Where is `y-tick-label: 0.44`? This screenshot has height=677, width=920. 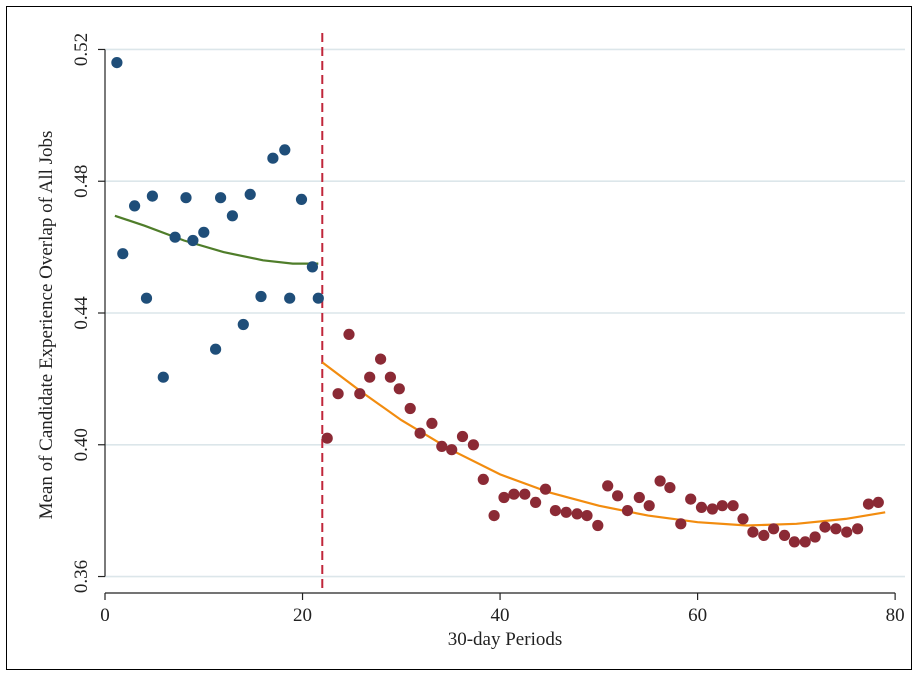 y-tick-label: 0.44 is located at coordinates (81, 313).